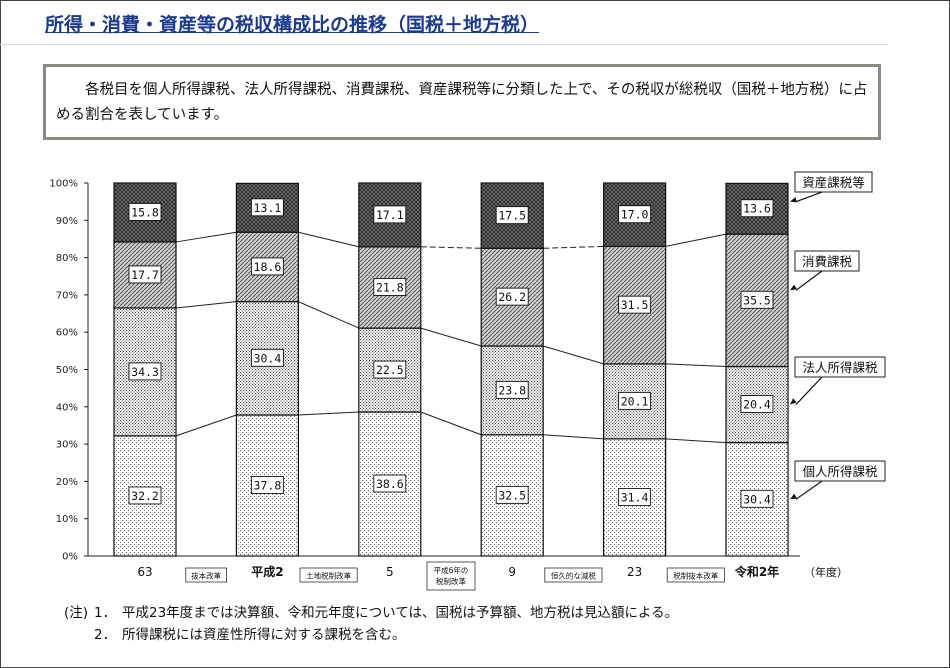 Image resolution: width=950 pixels, height=668 pixels. I want to click on data-label: 17.1, so click(390, 215).